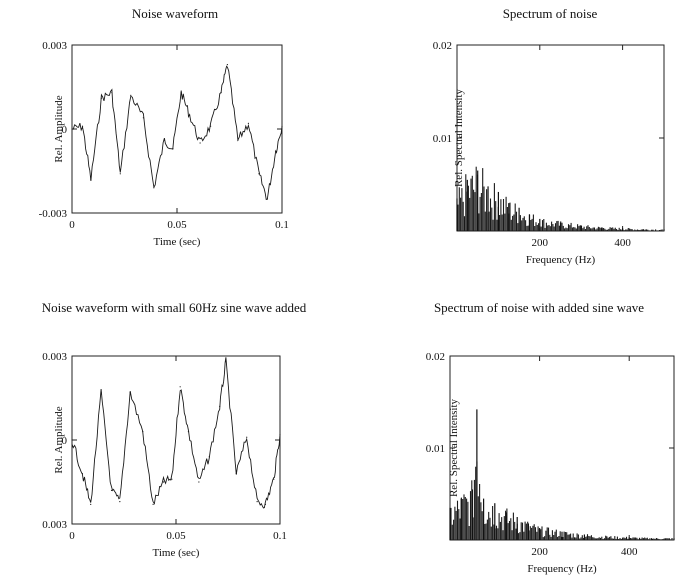 The width and height of the screenshot is (678, 584). I want to click on y-axis-label-3: Rel. Spectral Intensity, so click(454, 447).